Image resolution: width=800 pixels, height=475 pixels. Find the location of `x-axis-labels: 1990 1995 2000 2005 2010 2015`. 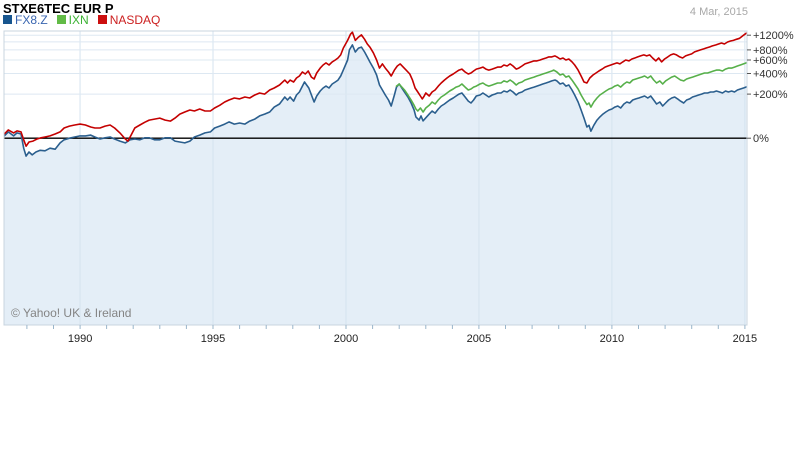

x-axis-labels: 1990 1995 2000 2005 2010 2015 is located at coordinates (391, 335).